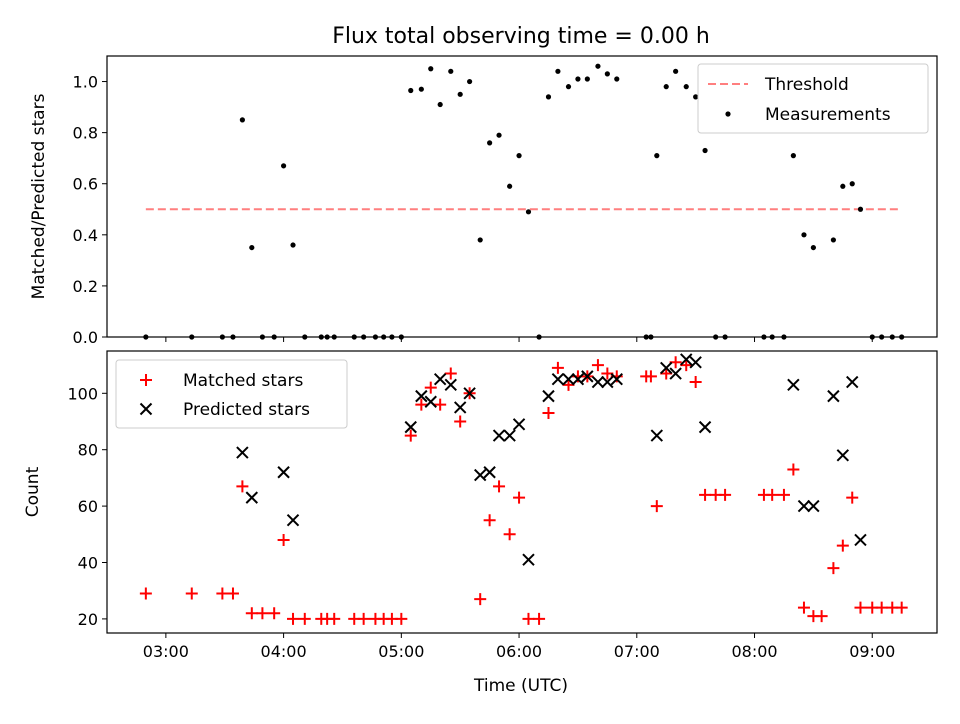 Image resolution: width=960 pixels, height=724 pixels. Describe the element at coordinates (243, 381) in the screenshot. I see `legend-matched-label: Matched stars` at that location.